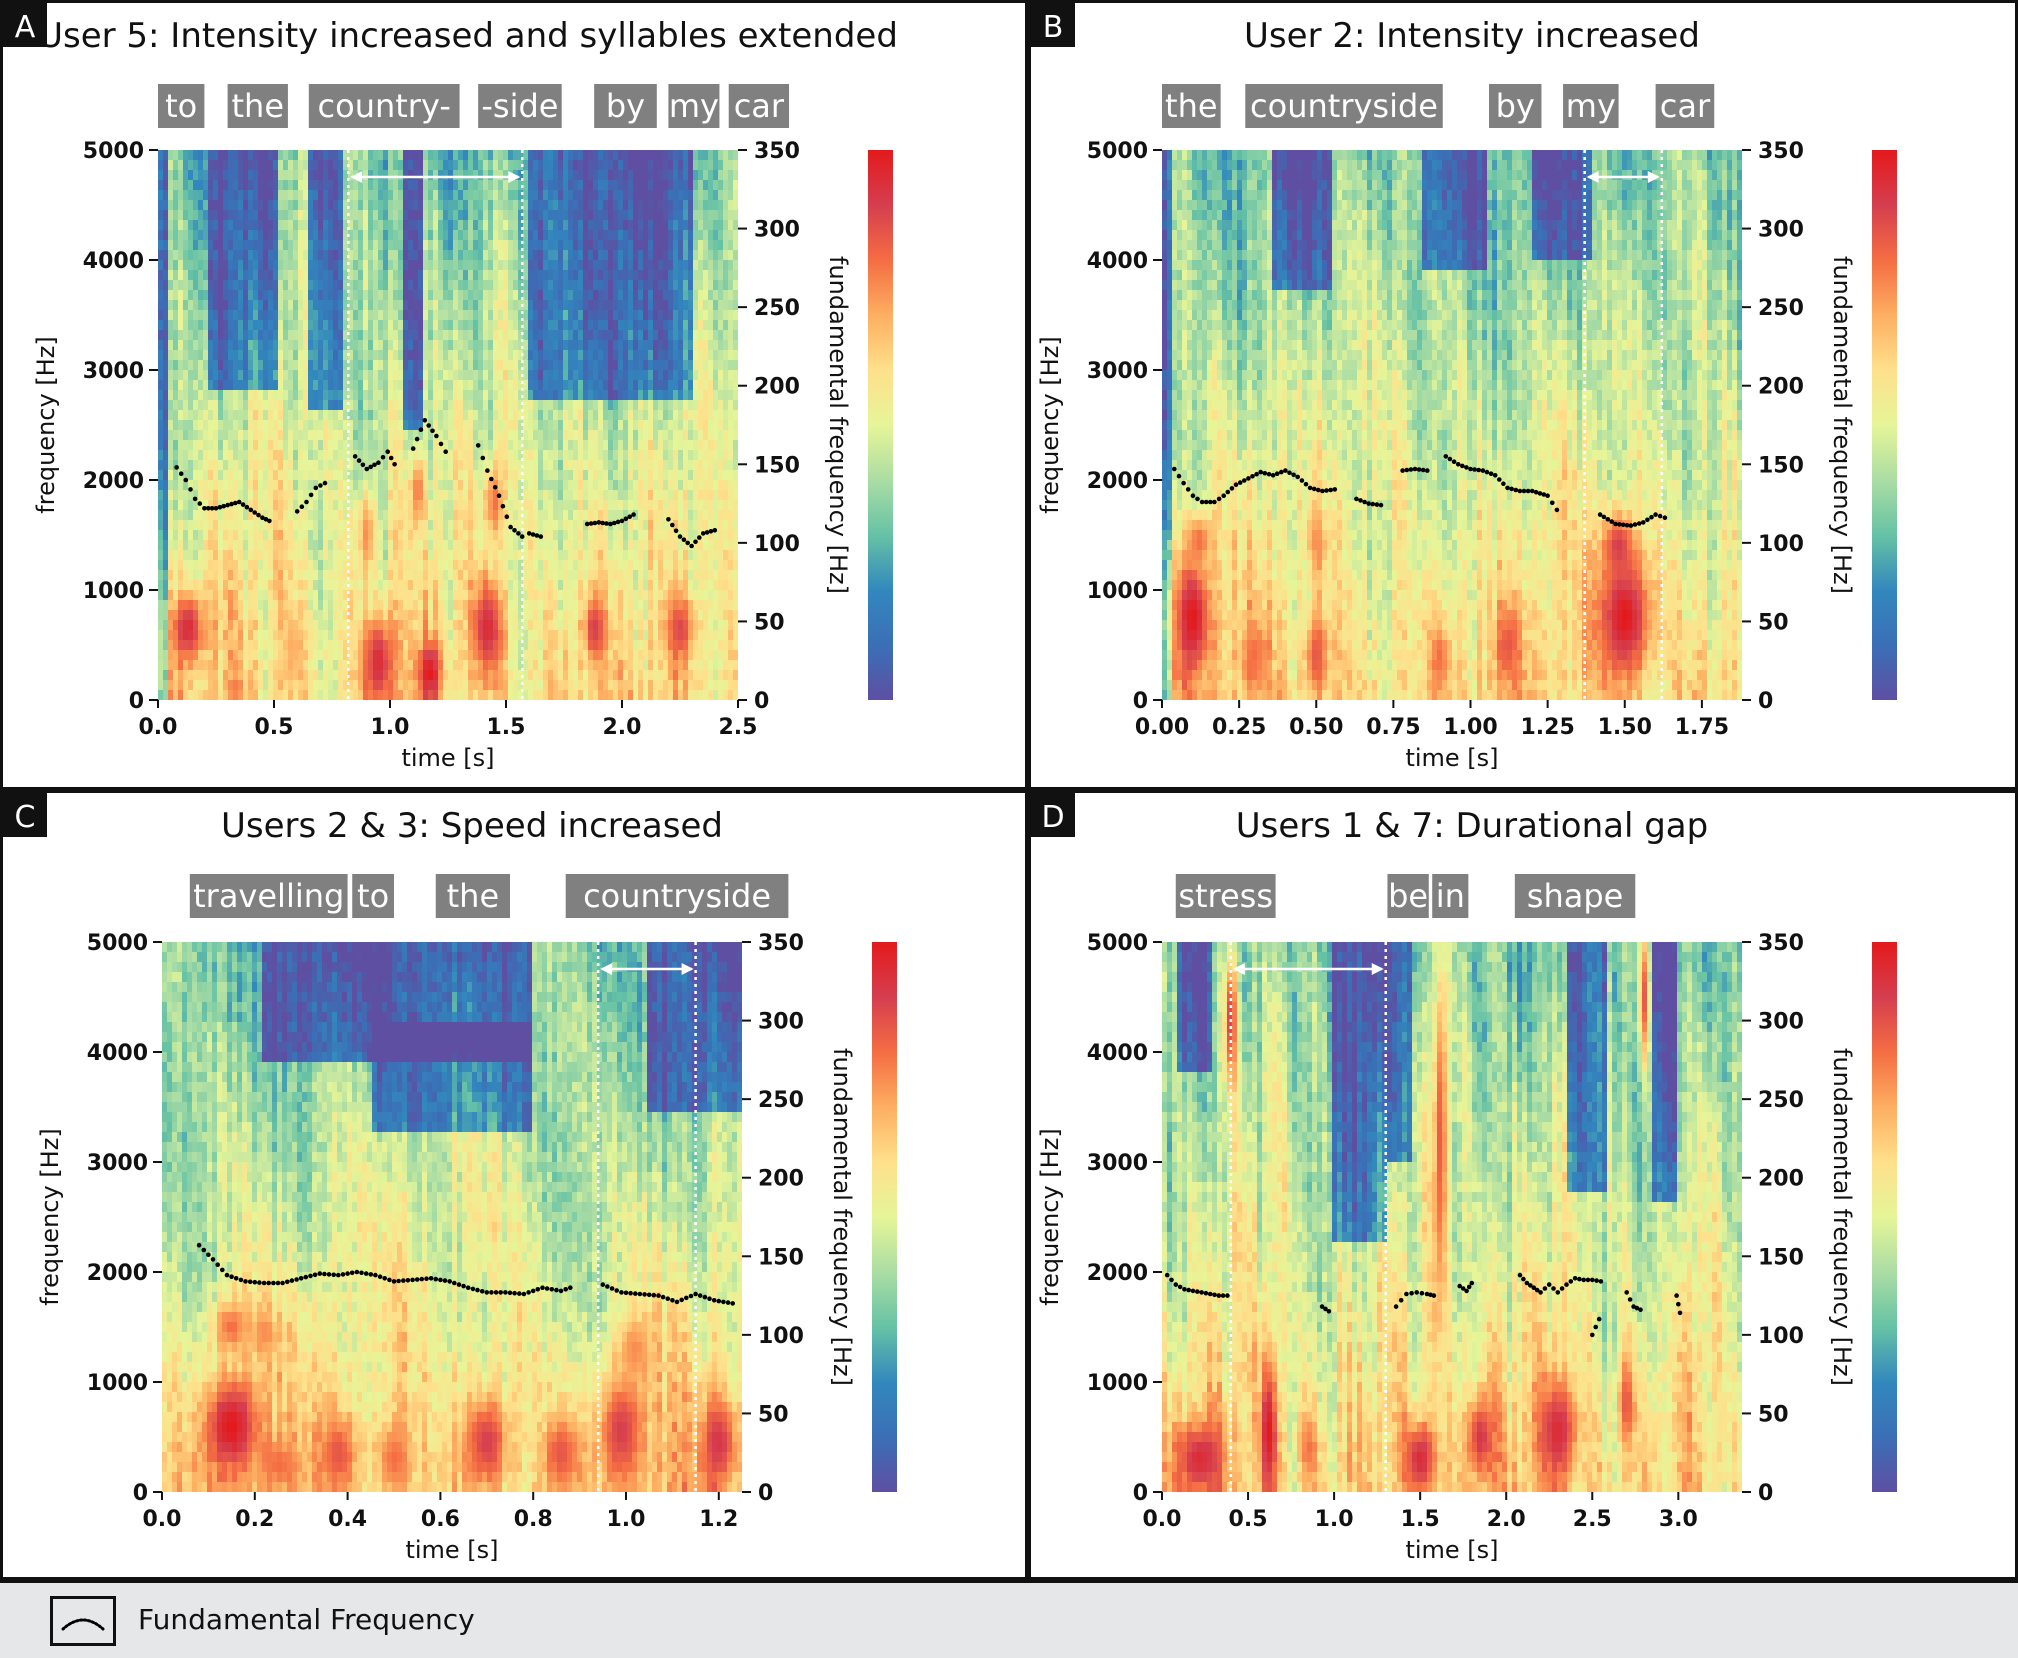  I want to click on word-label: in, so click(1450, 896).